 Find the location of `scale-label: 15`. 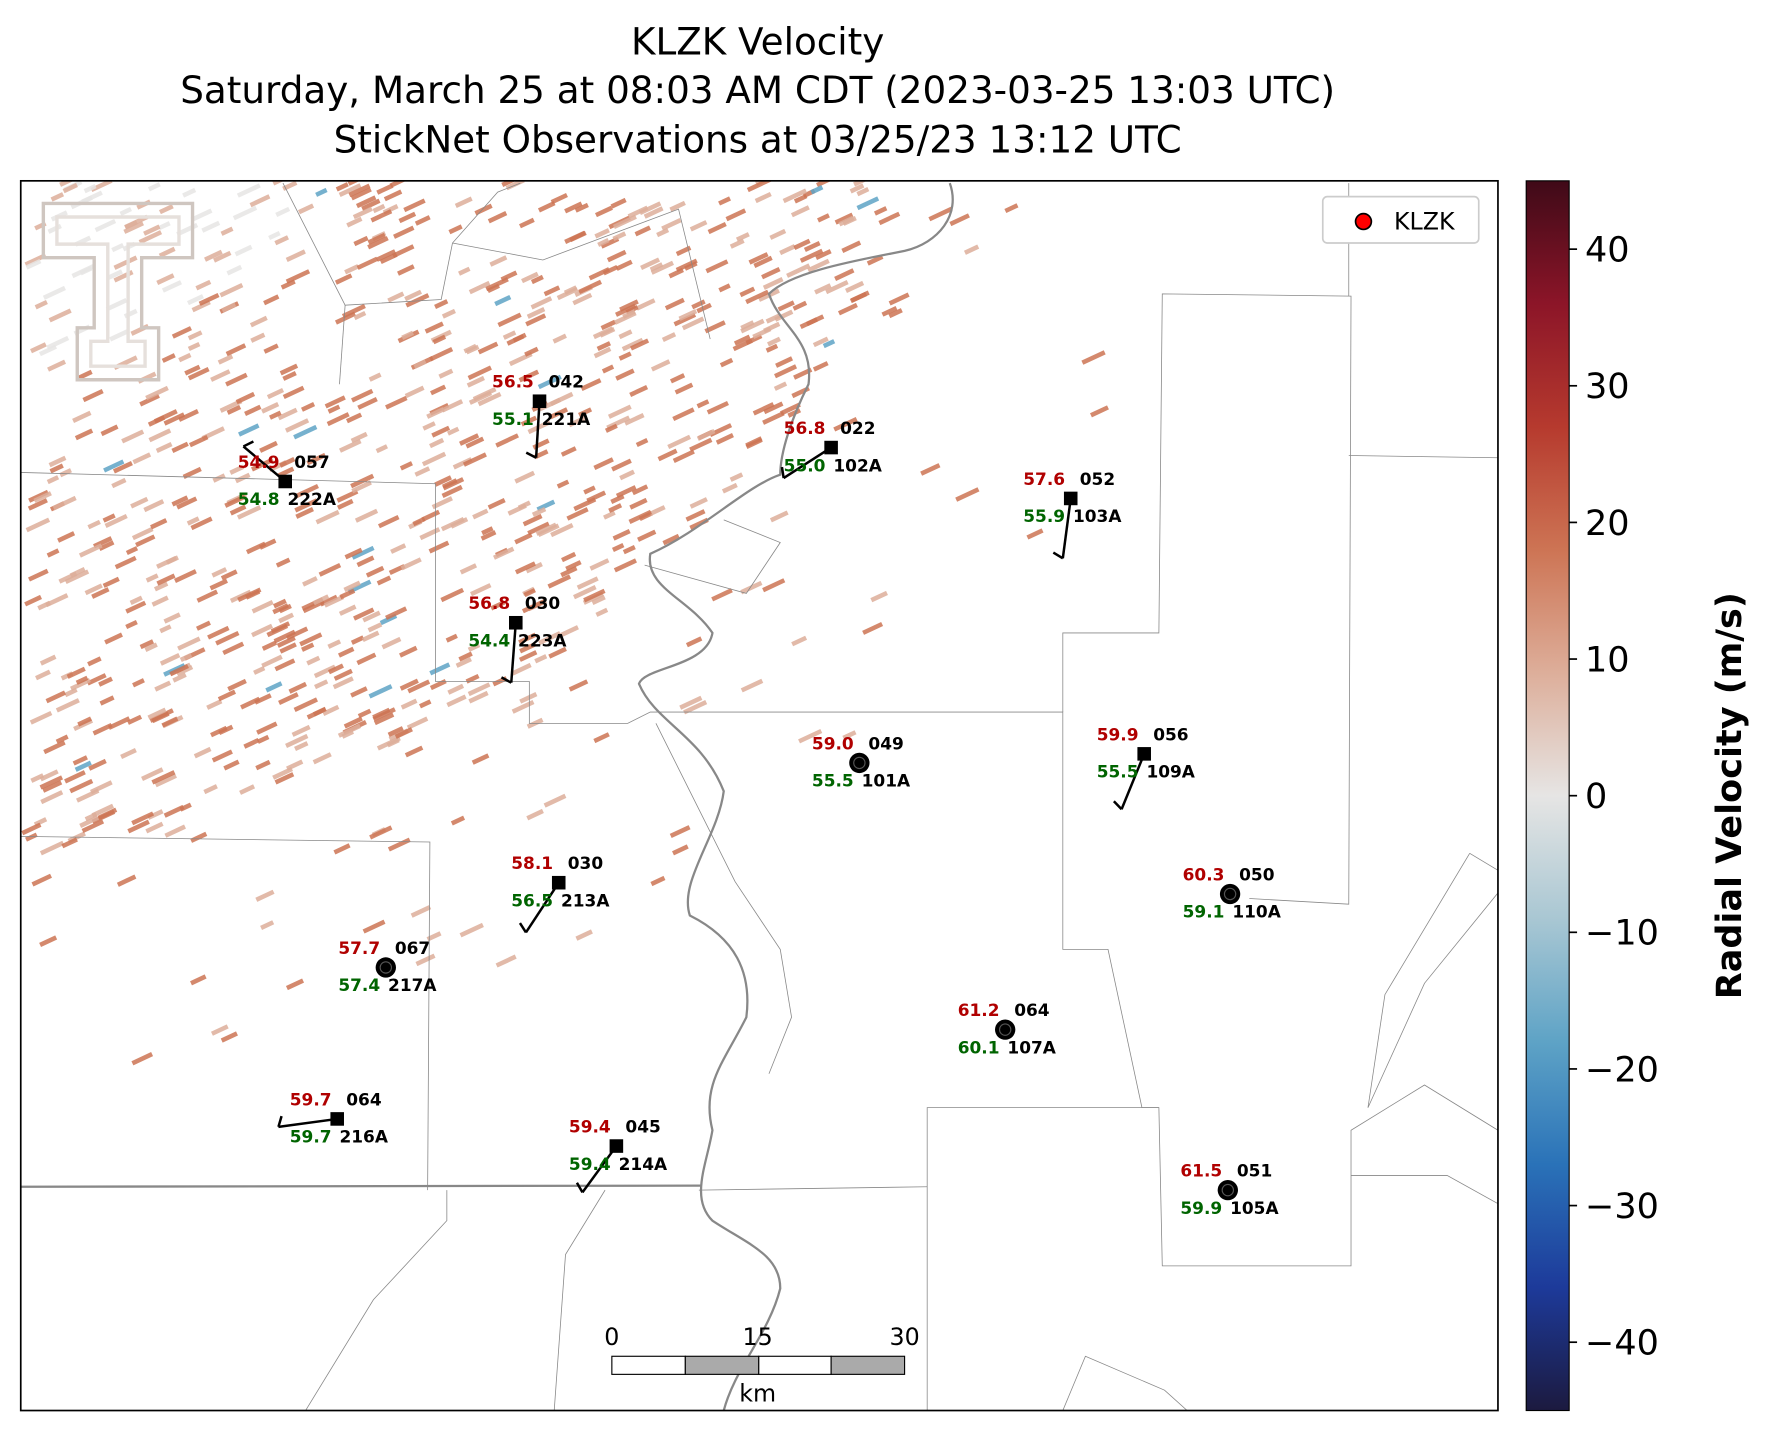

scale-label: 15 is located at coordinates (758, 1337).